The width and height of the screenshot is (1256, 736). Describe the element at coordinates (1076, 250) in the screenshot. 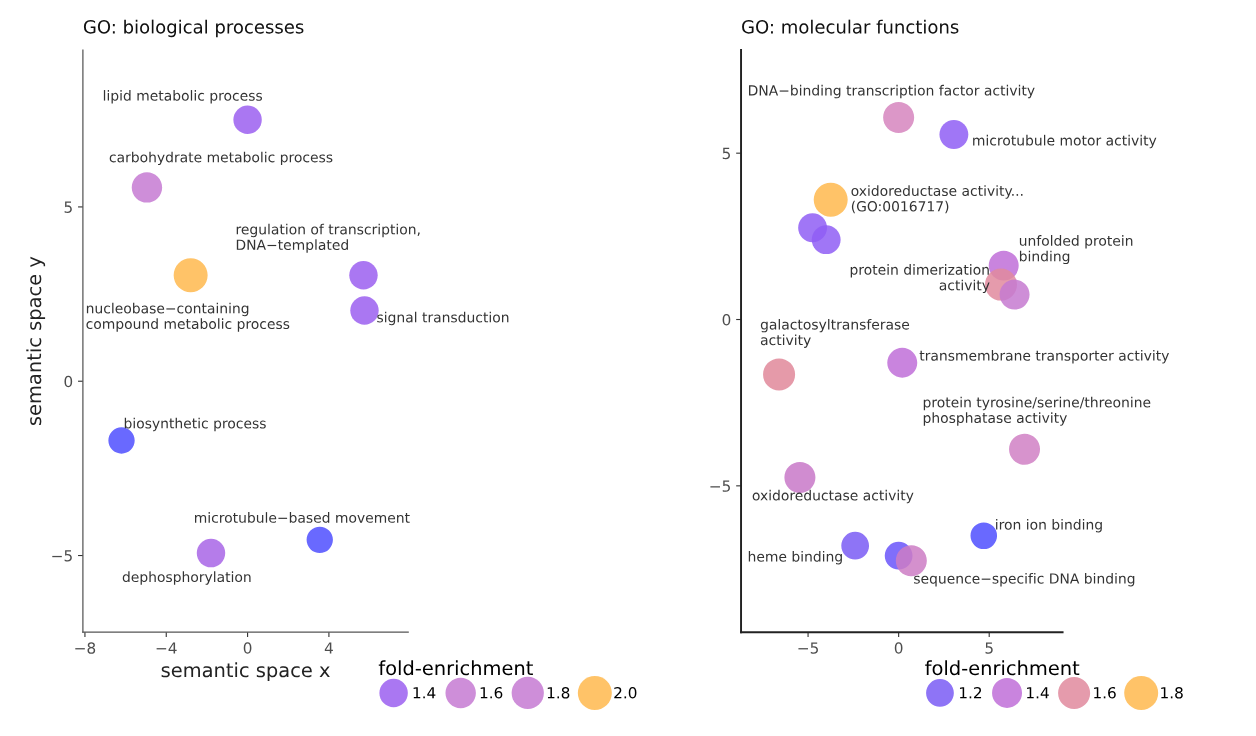

I see `annotation: unfolded protein binding` at that location.